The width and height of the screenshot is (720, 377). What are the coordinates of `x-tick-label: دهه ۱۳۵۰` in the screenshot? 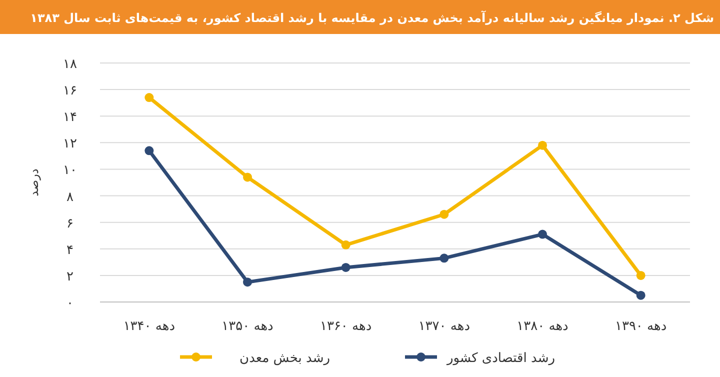 It's located at (248, 326).